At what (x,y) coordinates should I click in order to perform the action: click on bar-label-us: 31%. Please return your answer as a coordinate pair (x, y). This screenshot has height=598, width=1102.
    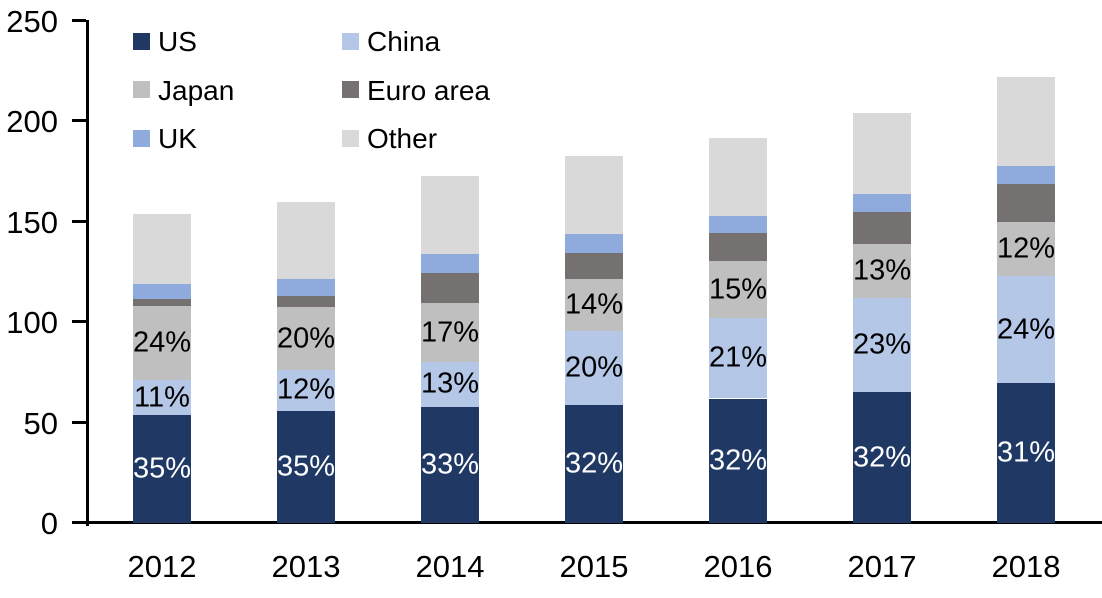
    Looking at the image, I should click on (1026, 452).